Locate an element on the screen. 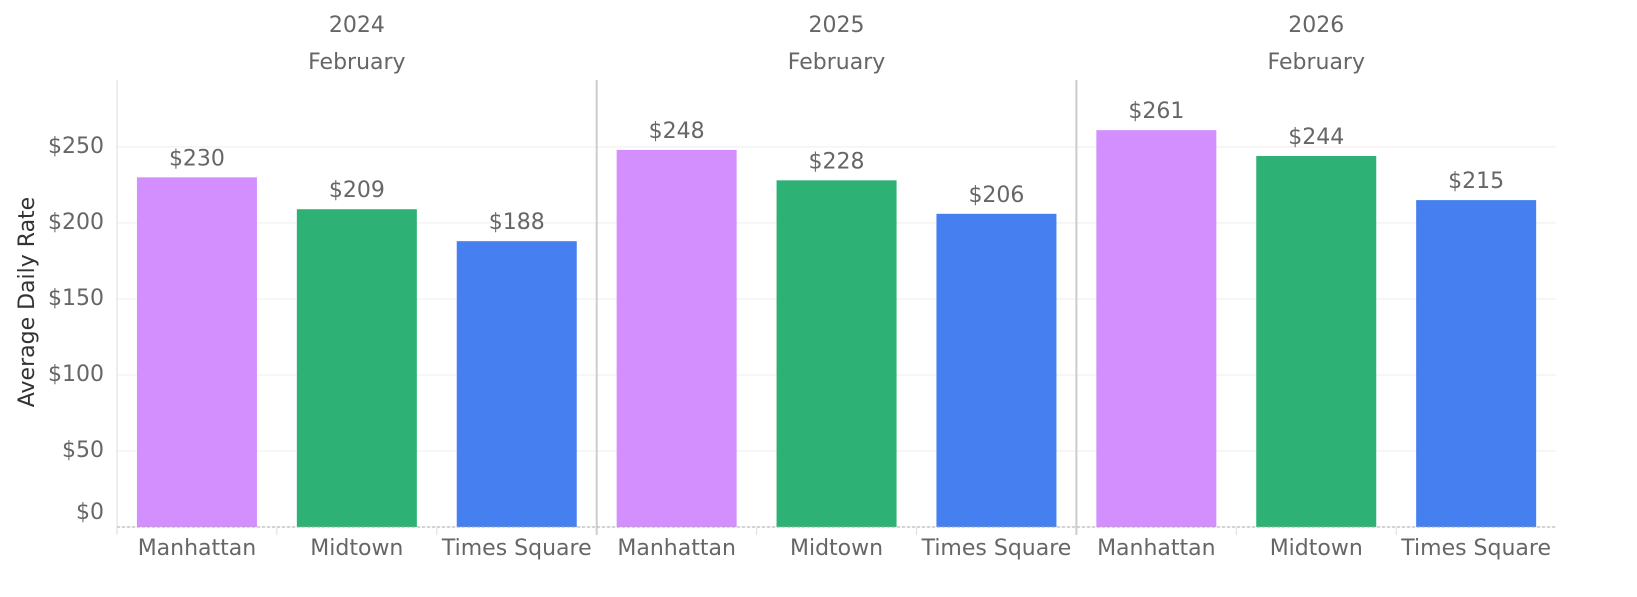  value-label: $215 is located at coordinates (1476, 181).